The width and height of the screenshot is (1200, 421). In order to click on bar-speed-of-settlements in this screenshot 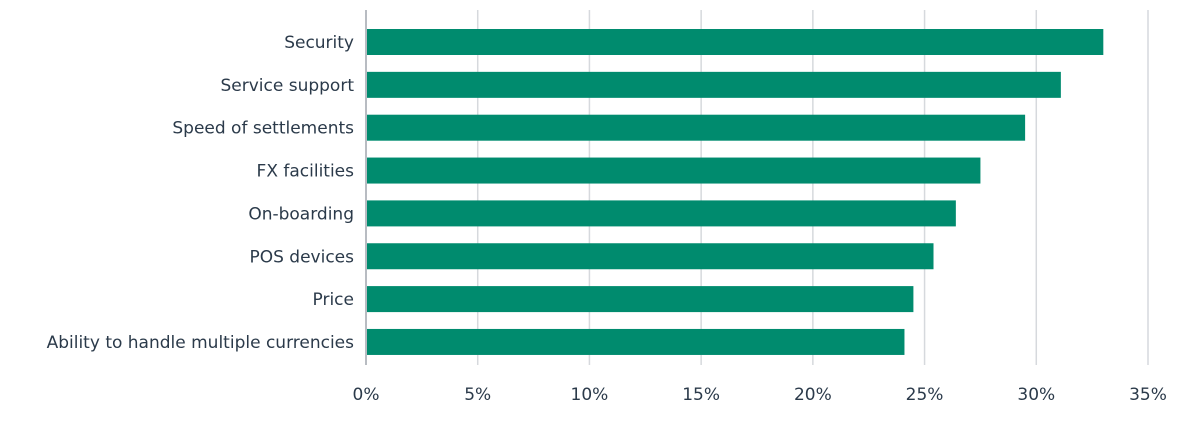, I will do `click(696, 127)`.